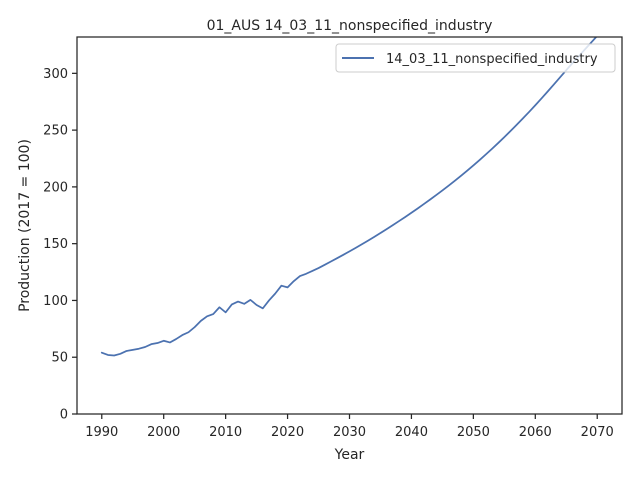  I want to click on y-tick-label: 300, so click(55, 74).